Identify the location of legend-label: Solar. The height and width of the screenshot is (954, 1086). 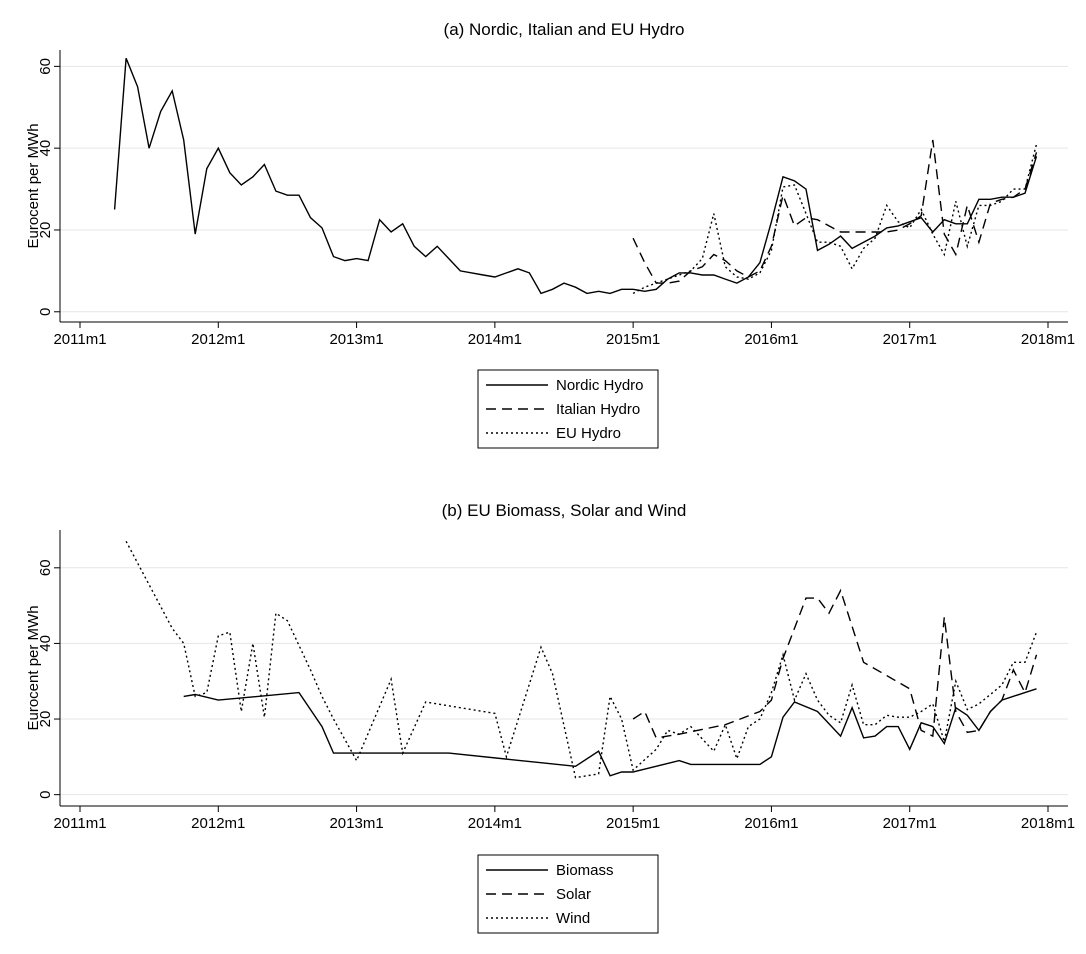
(573, 894).